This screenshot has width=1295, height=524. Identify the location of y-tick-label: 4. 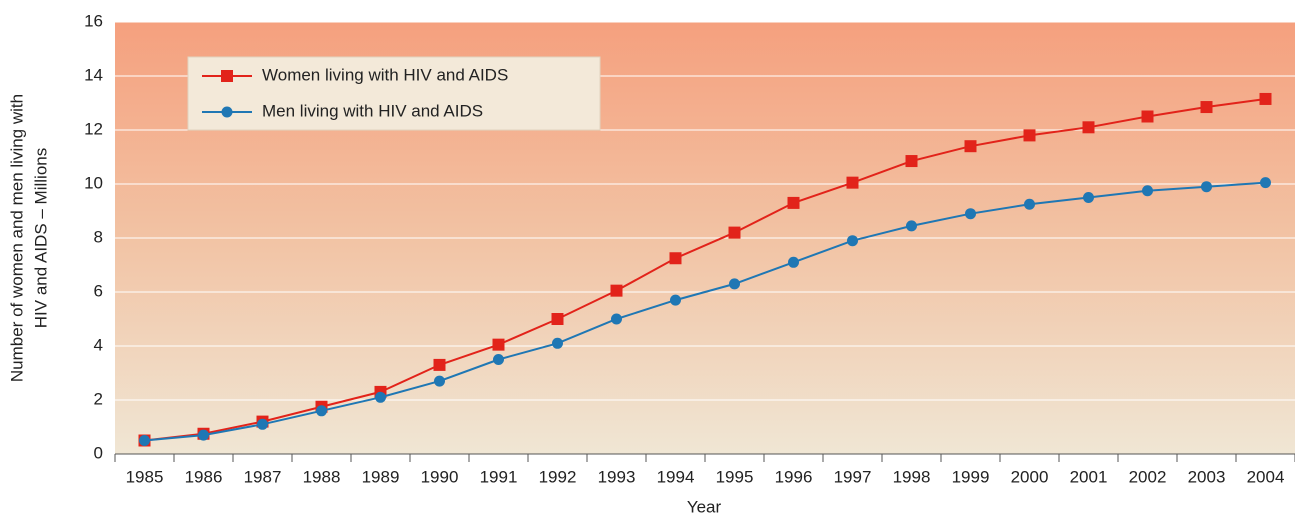
(98, 344).